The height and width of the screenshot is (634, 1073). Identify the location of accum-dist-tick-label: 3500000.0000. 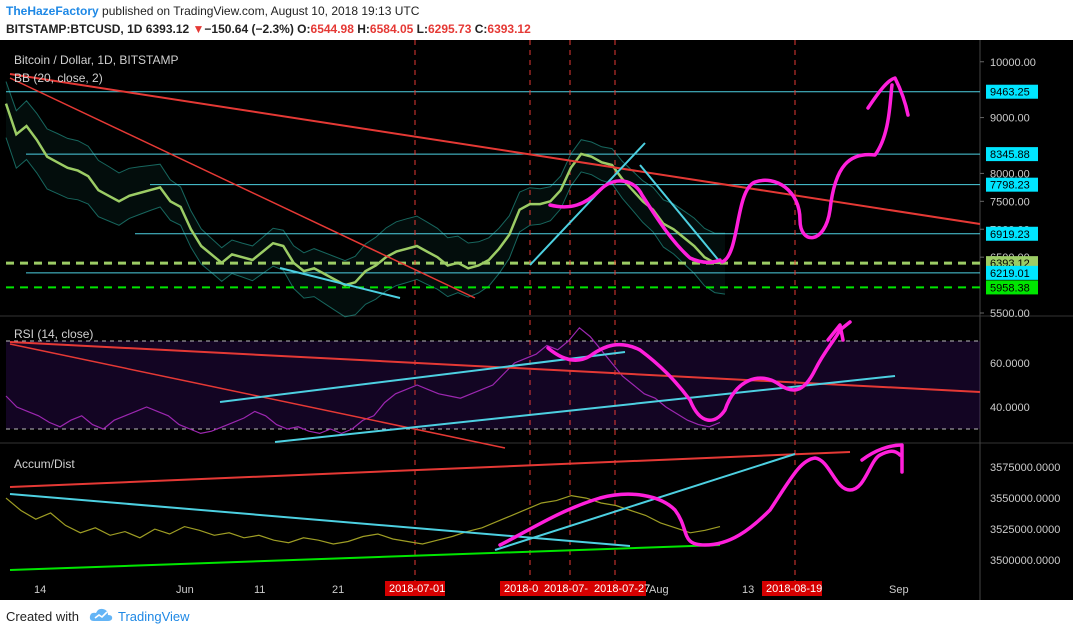
(1025, 561).